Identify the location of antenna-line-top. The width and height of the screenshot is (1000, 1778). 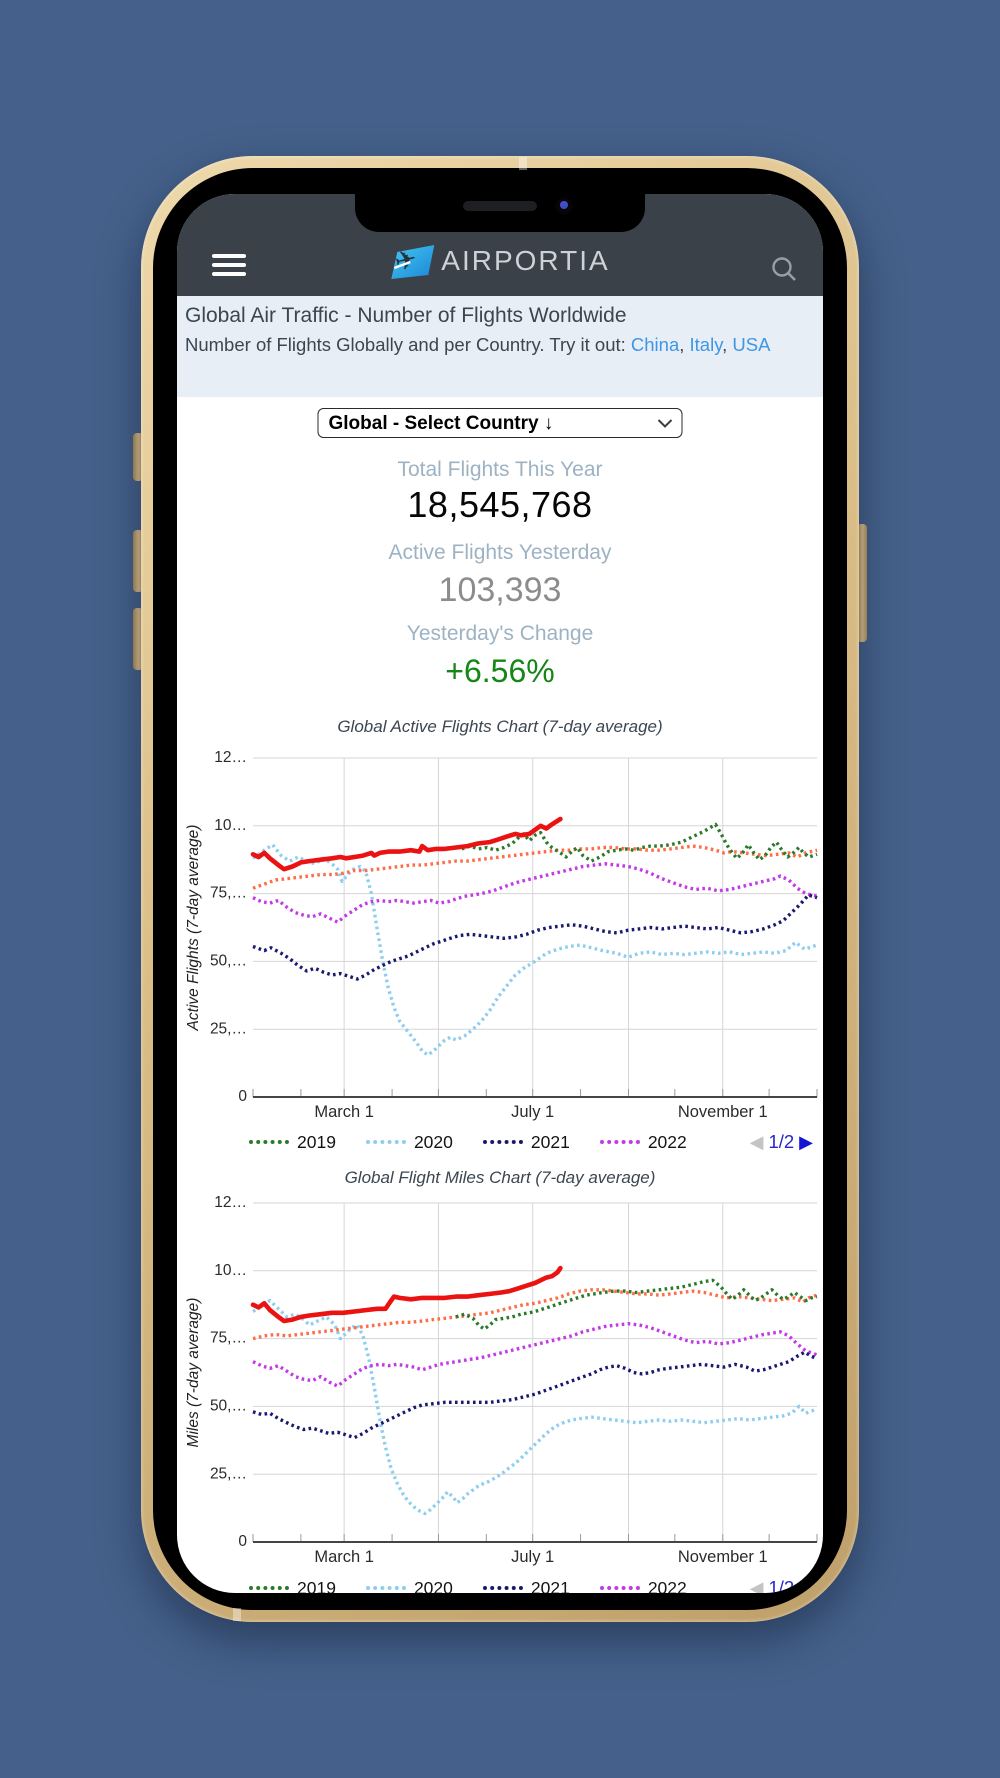
(523, 163).